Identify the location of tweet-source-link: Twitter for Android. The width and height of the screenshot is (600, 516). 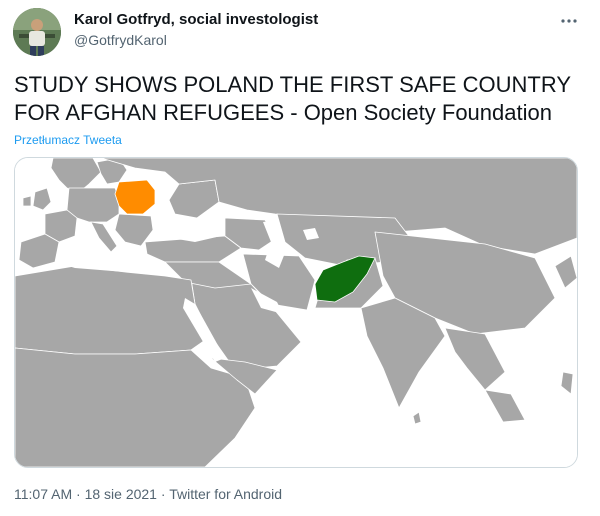
(226, 494).